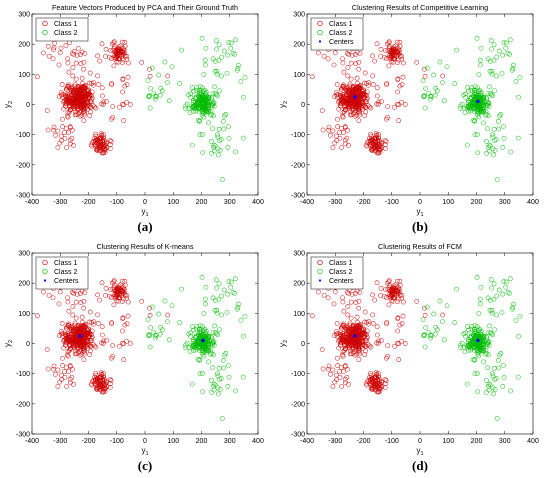  I want to click on center-marker, so click(80, 336).